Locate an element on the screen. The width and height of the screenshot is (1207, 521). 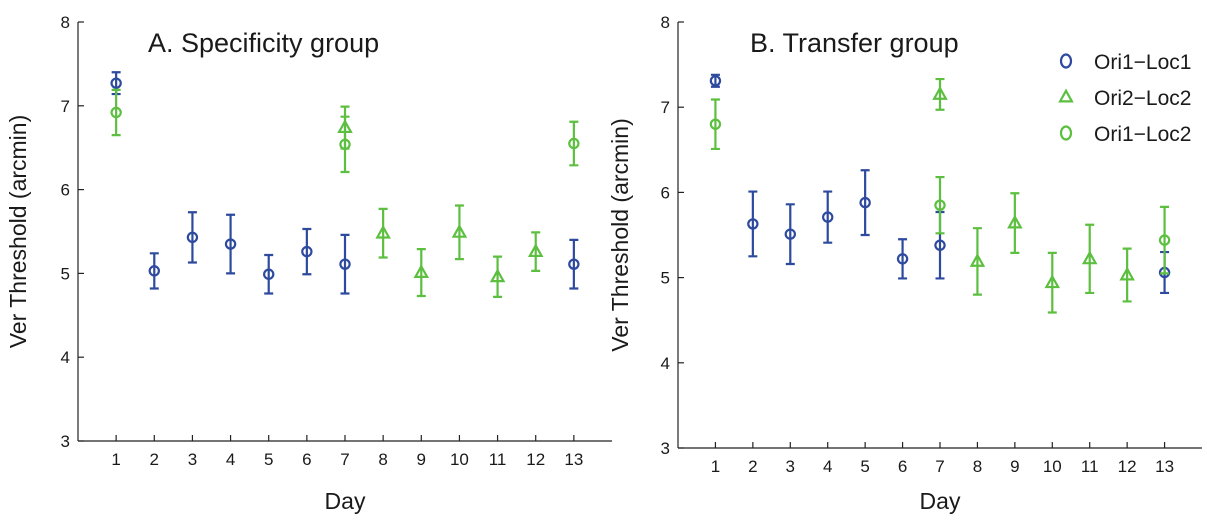
legend-label: Ori1−Loc1 is located at coordinates (1142, 62).